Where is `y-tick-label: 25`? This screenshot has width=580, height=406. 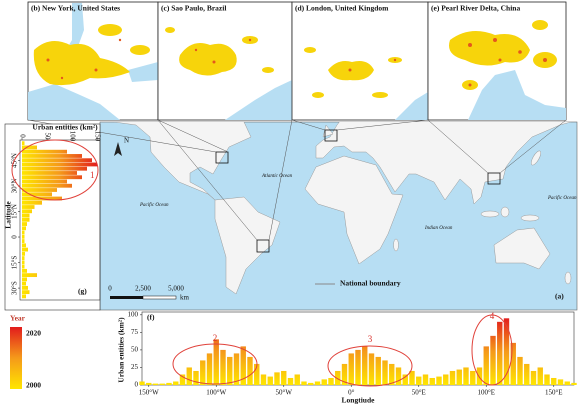 y-tick-label: 25 is located at coordinates (135, 367).